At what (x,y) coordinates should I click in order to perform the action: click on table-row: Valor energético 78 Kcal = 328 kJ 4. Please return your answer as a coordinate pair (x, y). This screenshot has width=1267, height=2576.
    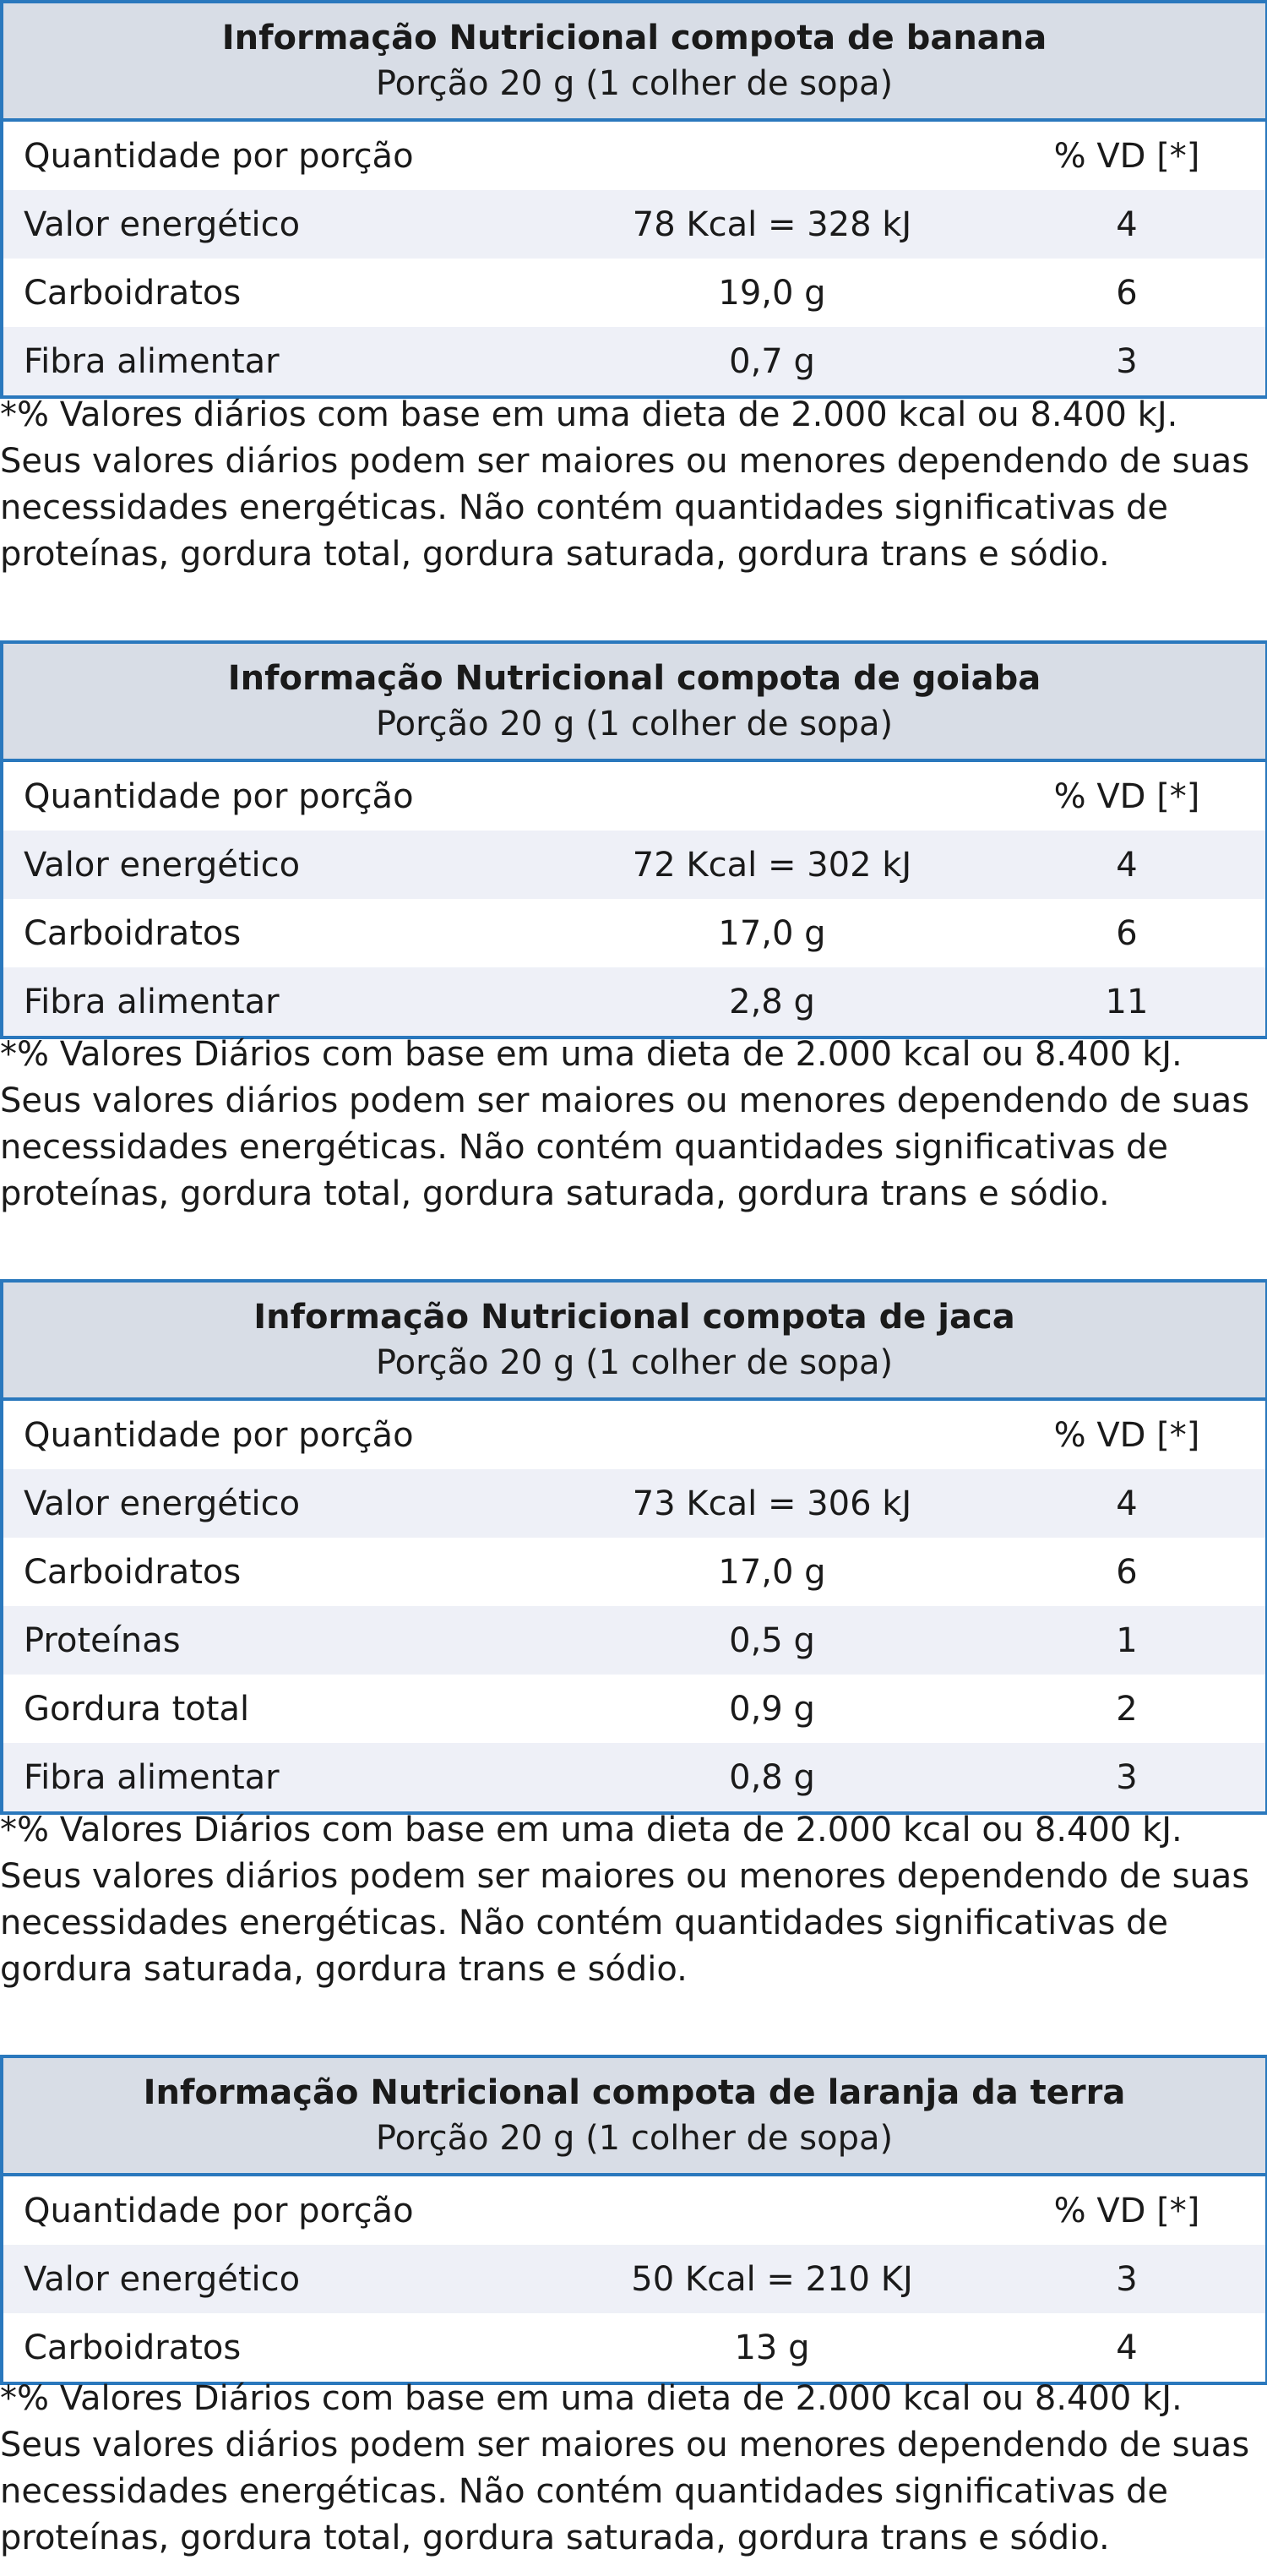
    Looking at the image, I should click on (634, 224).